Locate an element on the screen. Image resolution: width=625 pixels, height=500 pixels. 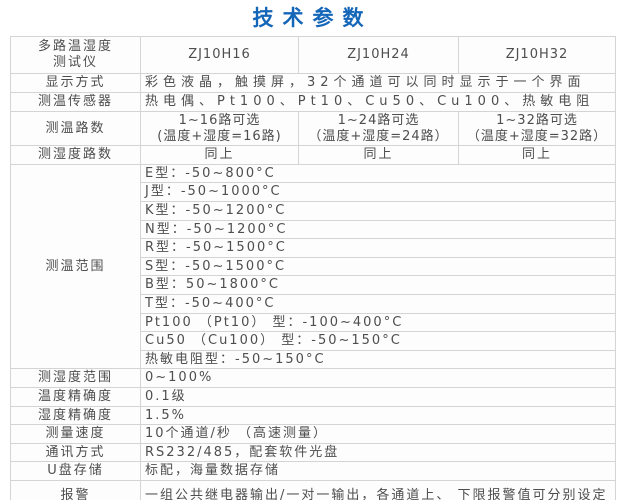
temp-range-item: Pt100 （Pt10） 型：-100~400°C is located at coordinates (378, 322).